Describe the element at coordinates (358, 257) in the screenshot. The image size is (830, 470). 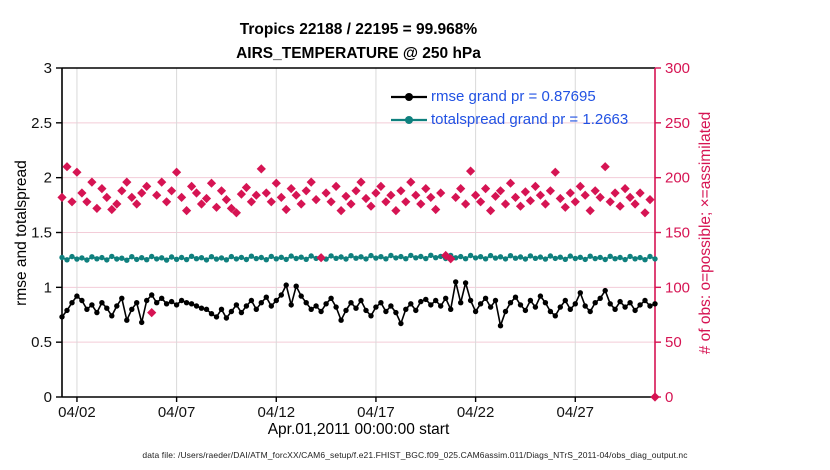
I see `totalspread-series` at that location.